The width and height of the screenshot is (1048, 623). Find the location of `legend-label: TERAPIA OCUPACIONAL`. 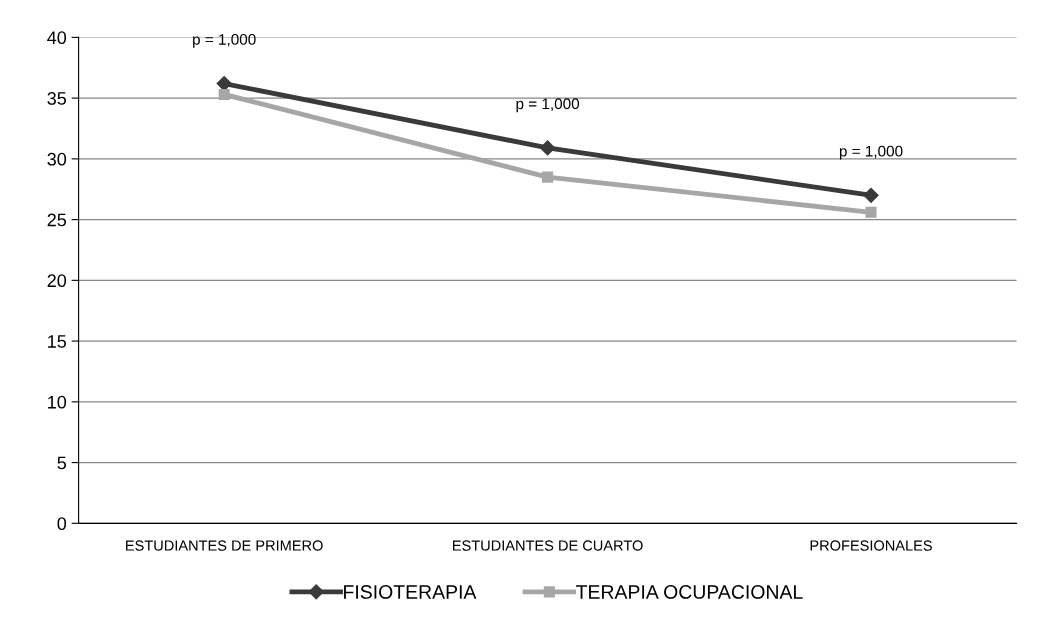

legend-label: TERAPIA OCUPACIONAL is located at coordinates (689, 592).